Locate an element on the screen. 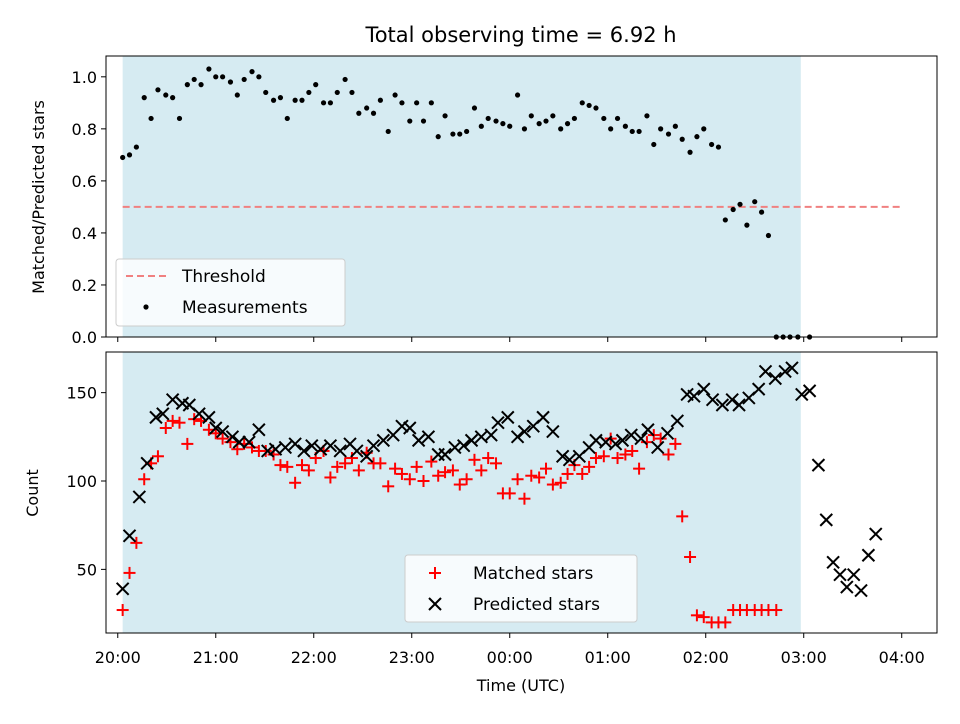 Image resolution: width=960 pixels, height=724 pixels. legend-predicted-swatch is located at coordinates (435, 604).